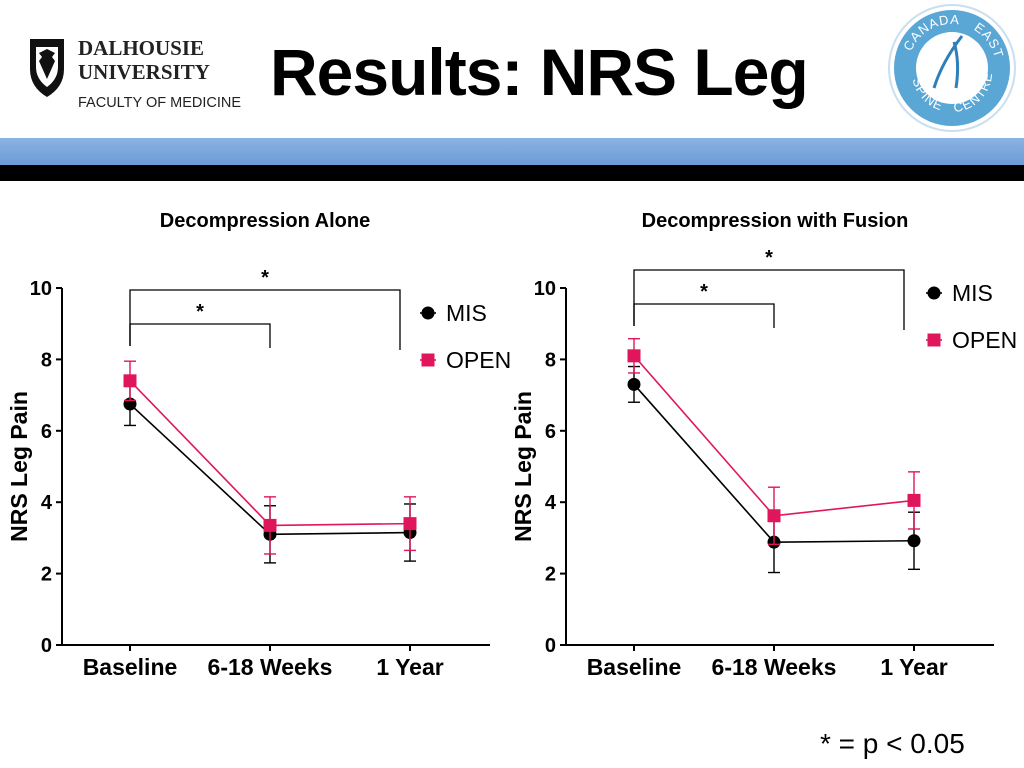  I want to click on dalhousie-logo: DALHOUSIE UNIVERSITY FACULTY OF MEDICINE, so click(135, 73).